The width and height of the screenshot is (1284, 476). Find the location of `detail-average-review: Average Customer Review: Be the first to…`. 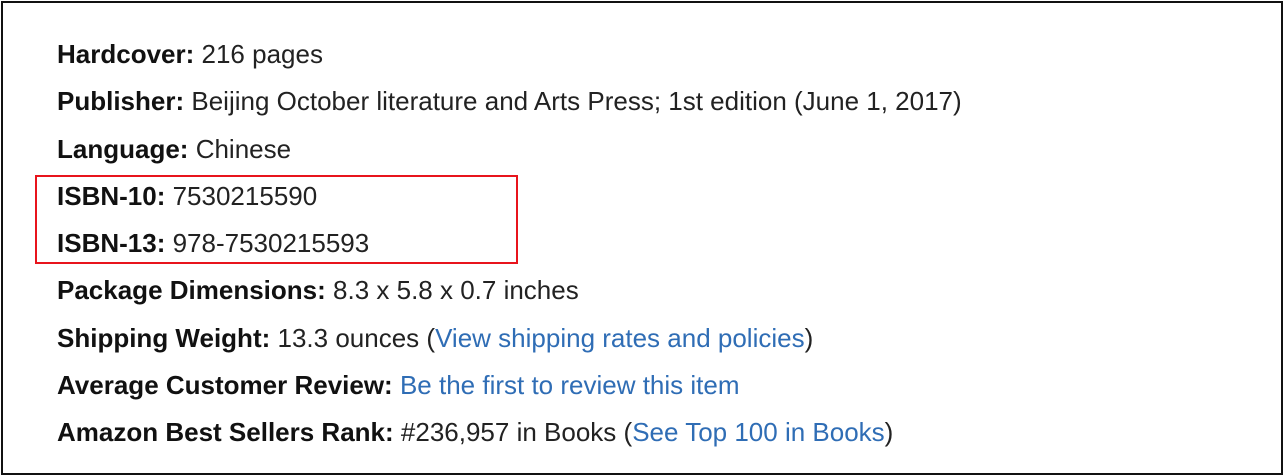

detail-average-review: Average Customer Review: Be the first to… is located at coordinates (509, 385).